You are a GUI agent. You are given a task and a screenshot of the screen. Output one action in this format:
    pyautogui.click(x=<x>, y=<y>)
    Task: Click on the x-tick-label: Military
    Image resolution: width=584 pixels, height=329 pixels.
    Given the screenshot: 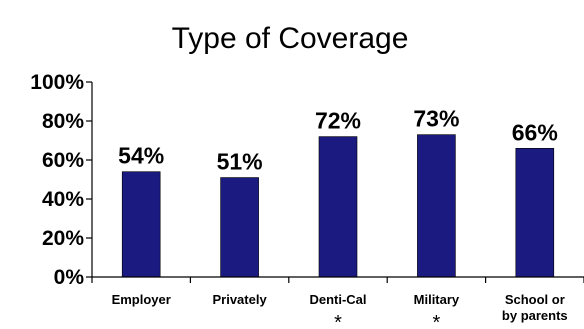 What is the action you would take?
    pyautogui.click(x=437, y=299)
    